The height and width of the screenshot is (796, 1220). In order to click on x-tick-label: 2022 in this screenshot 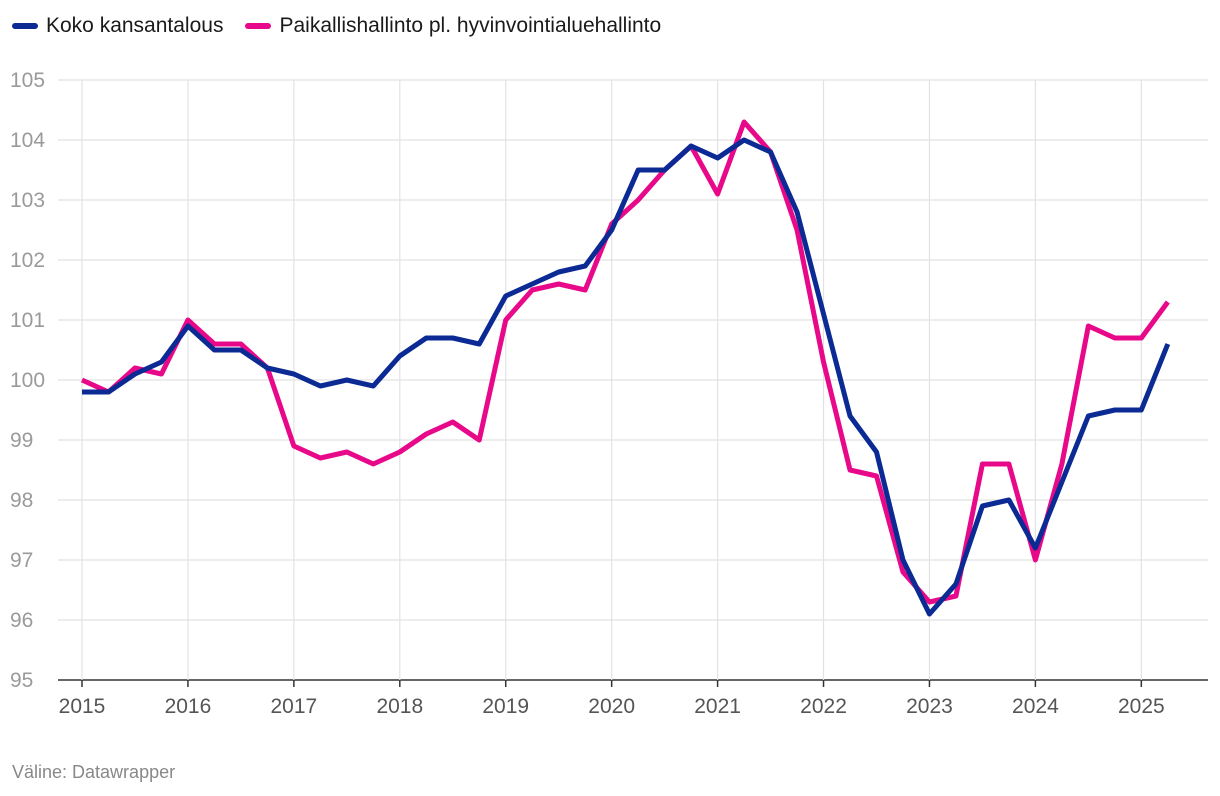, I will do `click(823, 706)`.